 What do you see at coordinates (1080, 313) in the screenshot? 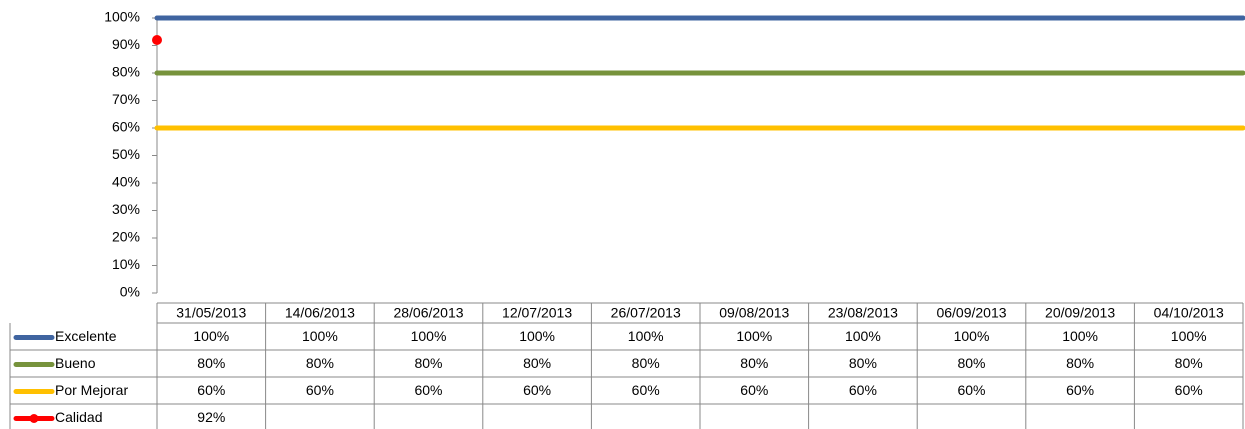
I see `x-tick-label: 20/09/2013` at bounding box center [1080, 313].